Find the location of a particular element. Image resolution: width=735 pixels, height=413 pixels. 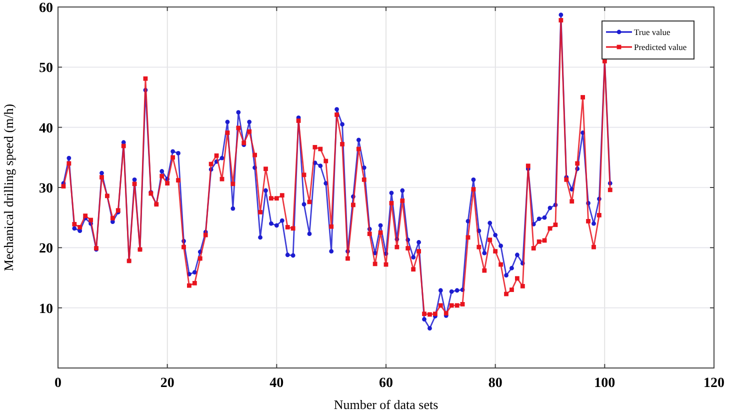

y-tick-label: 30 is located at coordinates (46, 189).